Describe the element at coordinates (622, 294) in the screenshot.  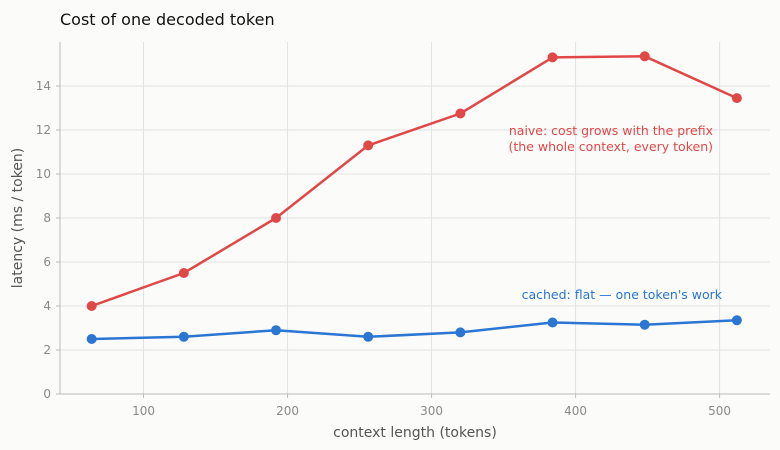
I see `cached-annotation: cached: flat — one token's work` at that location.